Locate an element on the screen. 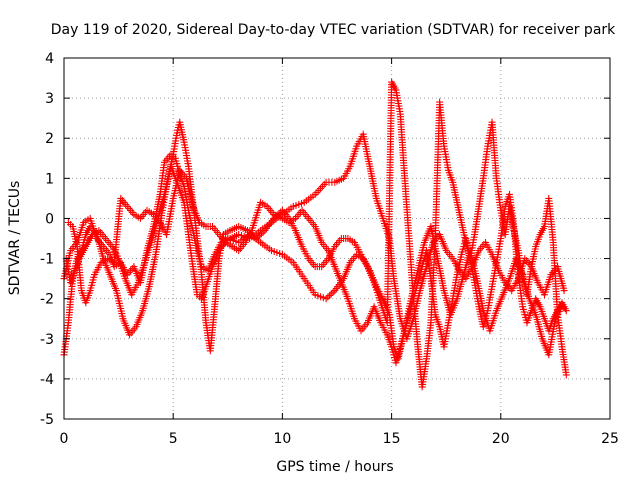 This screenshot has width=640, height=480. y-tick-label: 4 is located at coordinates (49, 59).